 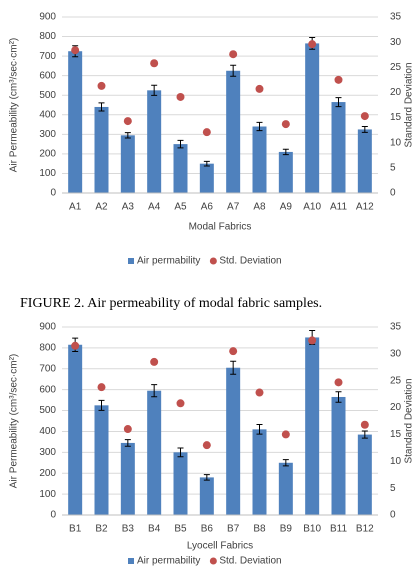 What do you see at coordinates (101, 529) in the screenshot?
I see `x-tick-label: B2` at bounding box center [101, 529].